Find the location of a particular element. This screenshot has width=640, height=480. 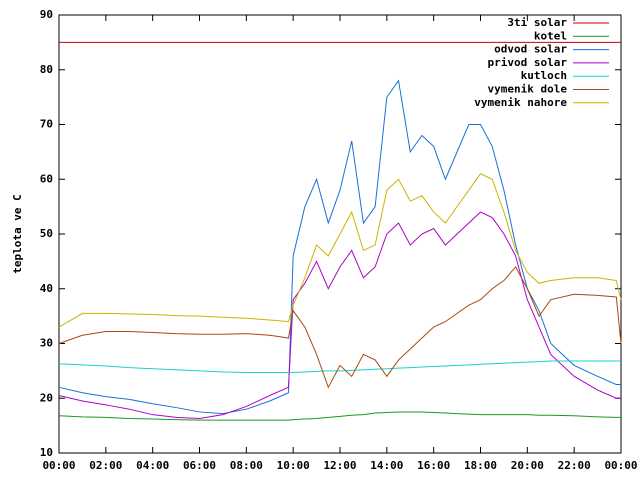

x-tick-label: 16:00 is located at coordinates (433, 465).